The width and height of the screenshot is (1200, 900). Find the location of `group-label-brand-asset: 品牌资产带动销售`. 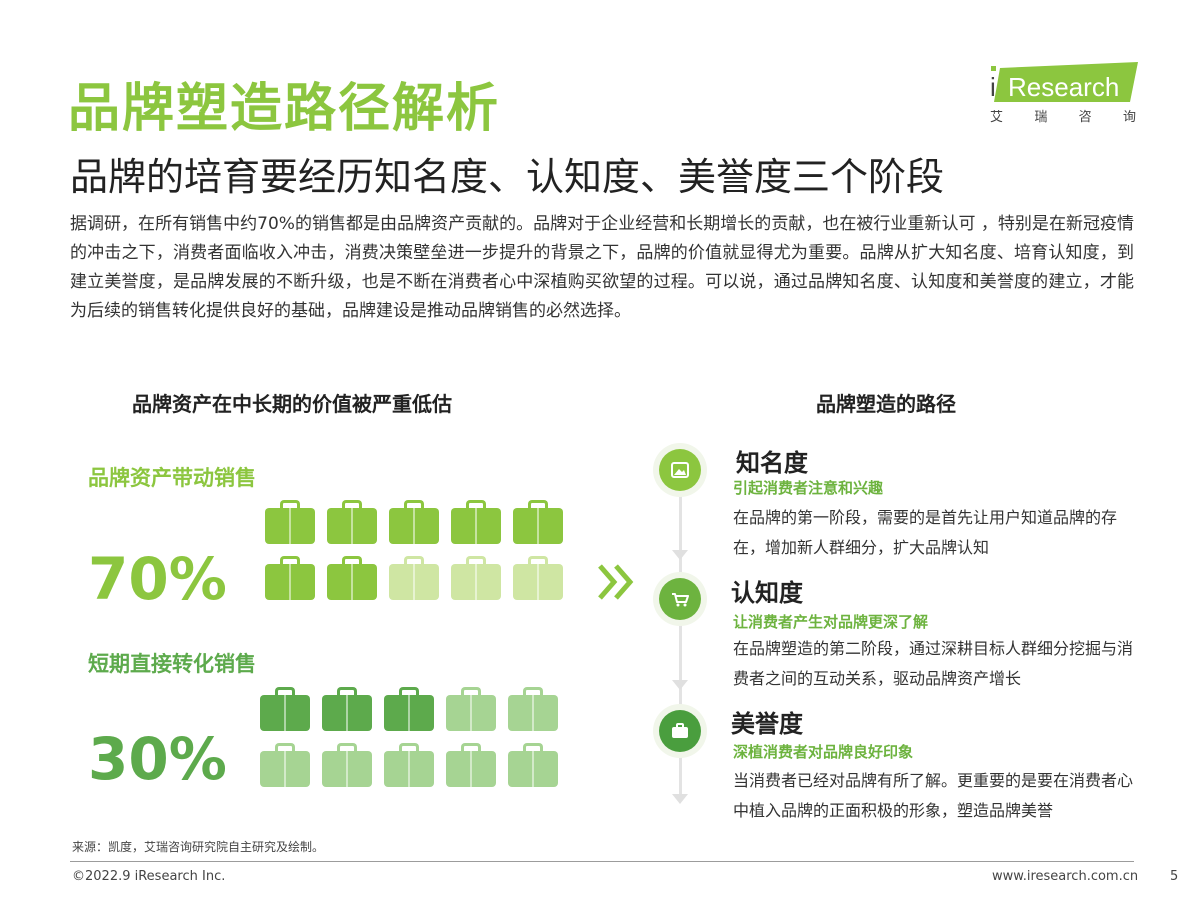

group-label-brand-asset: 品牌资产带动销售 is located at coordinates (172, 478).